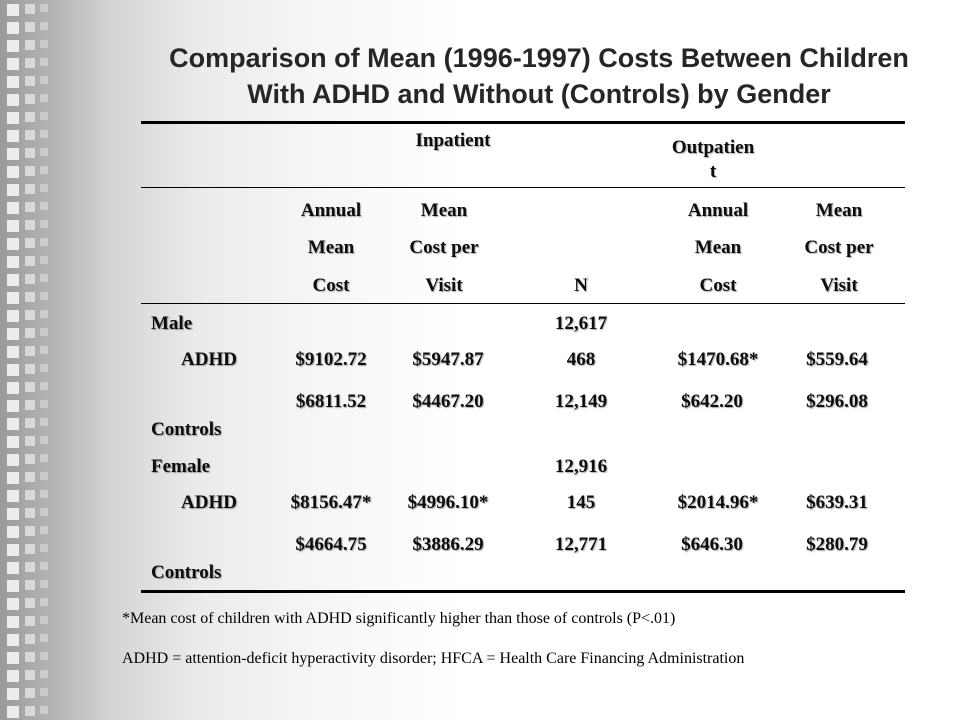 The width and height of the screenshot is (960, 720). Describe the element at coordinates (718, 247) in the screenshot. I see `col-header-outpatient-annual-2: Mean` at that location.